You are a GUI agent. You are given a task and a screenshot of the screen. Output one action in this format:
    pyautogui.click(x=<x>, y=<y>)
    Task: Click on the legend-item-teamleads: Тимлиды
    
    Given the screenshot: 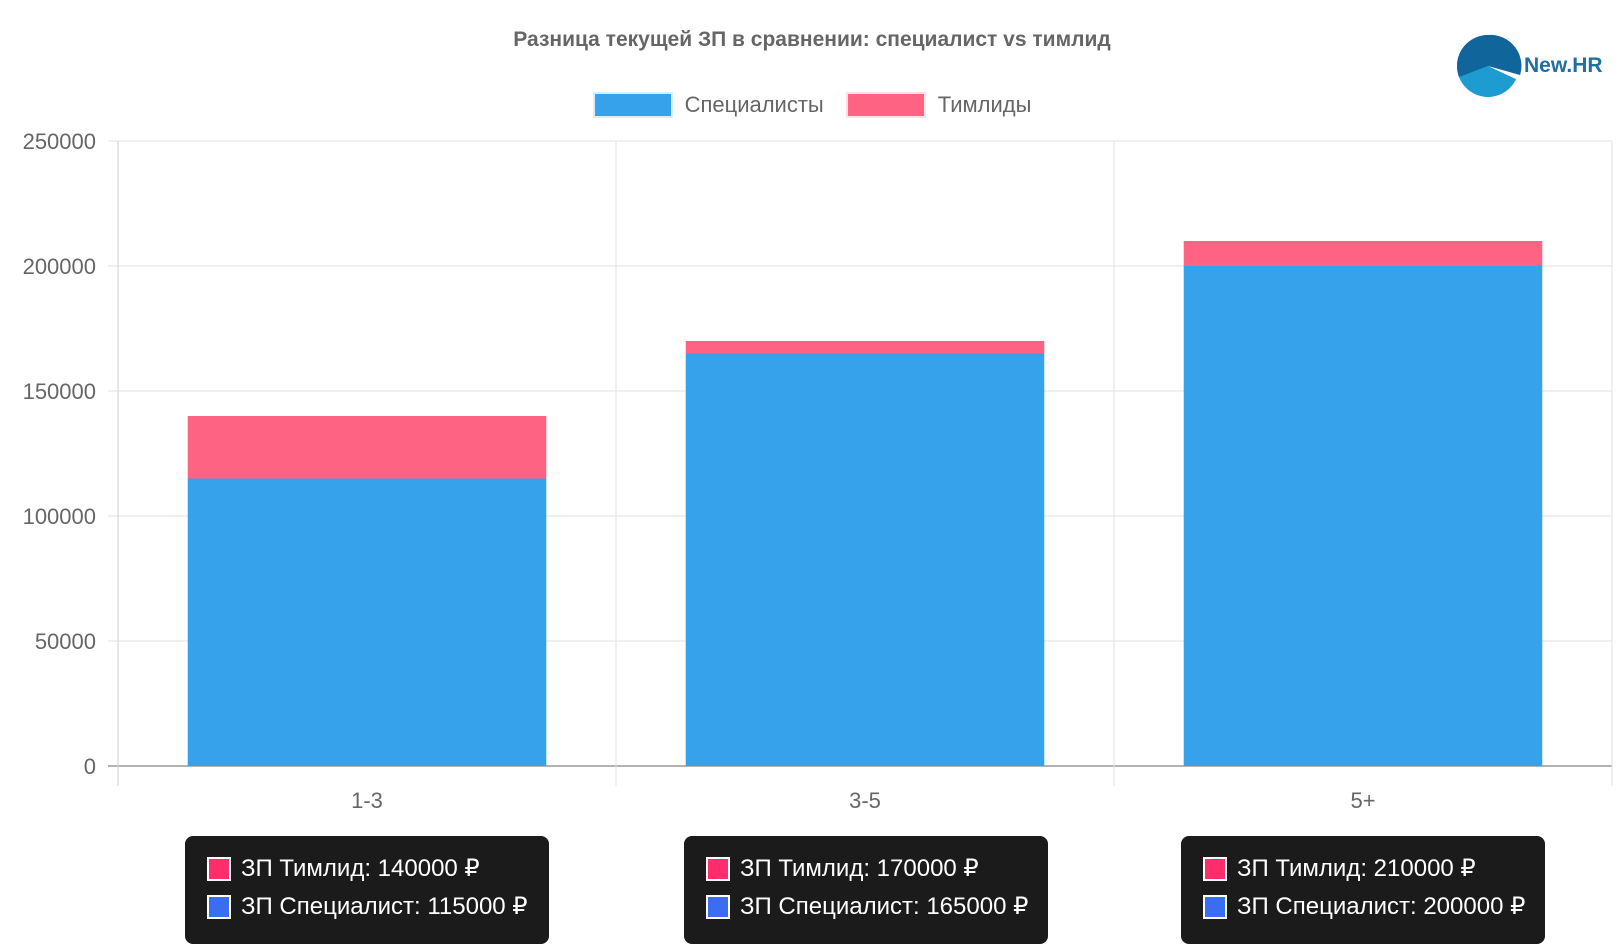 What is the action you would take?
    pyautogui.click(x=938, y=105)
    